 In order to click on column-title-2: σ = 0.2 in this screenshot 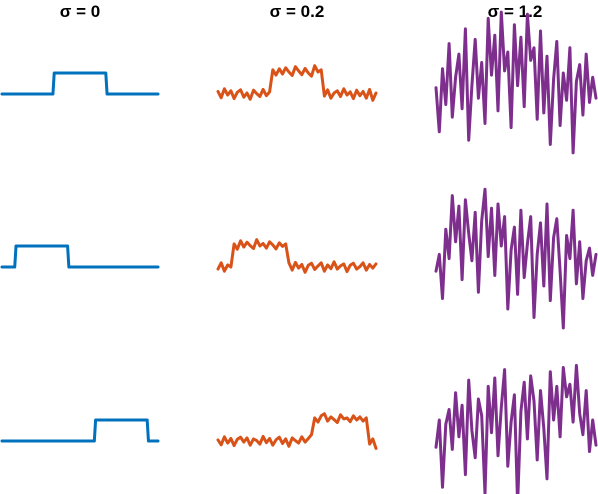, I will do `click(297, 11)`.